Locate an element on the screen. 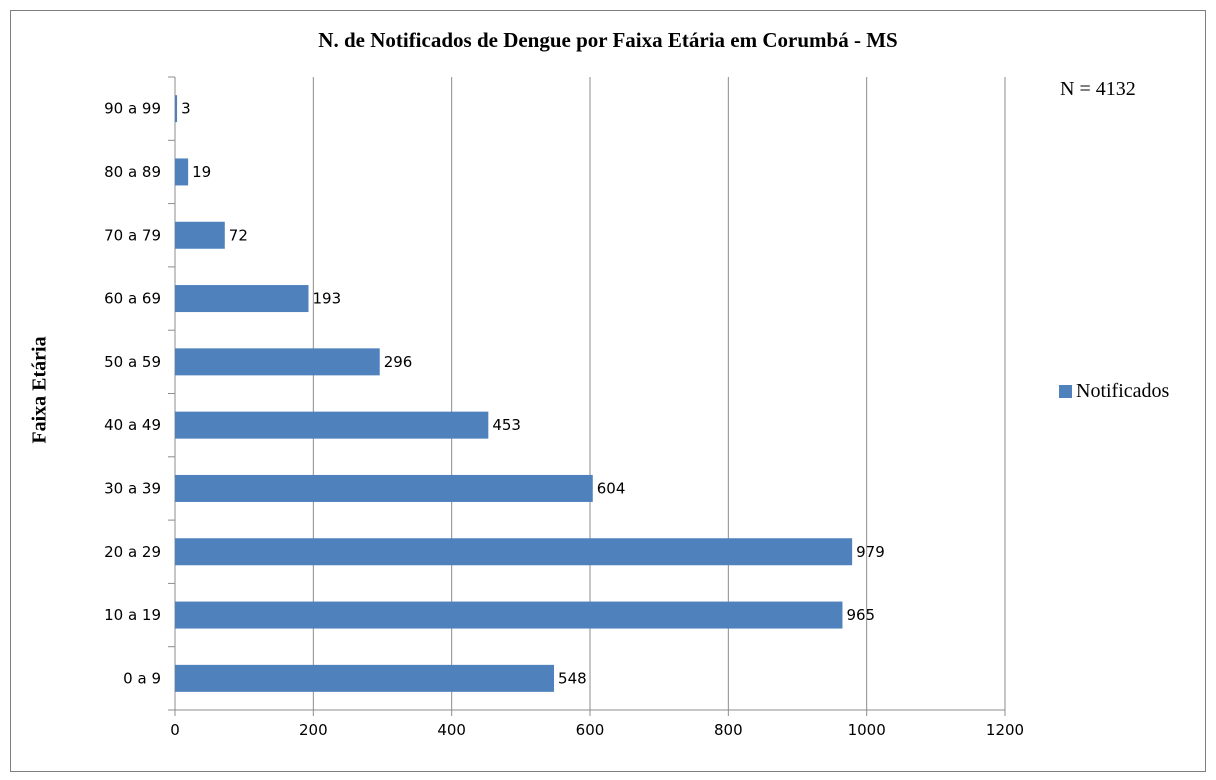 Image resolution: width=1216 pixels, height=780 pixels. y-tick-label: 30 a 39 is located at coordinates (132, 488).